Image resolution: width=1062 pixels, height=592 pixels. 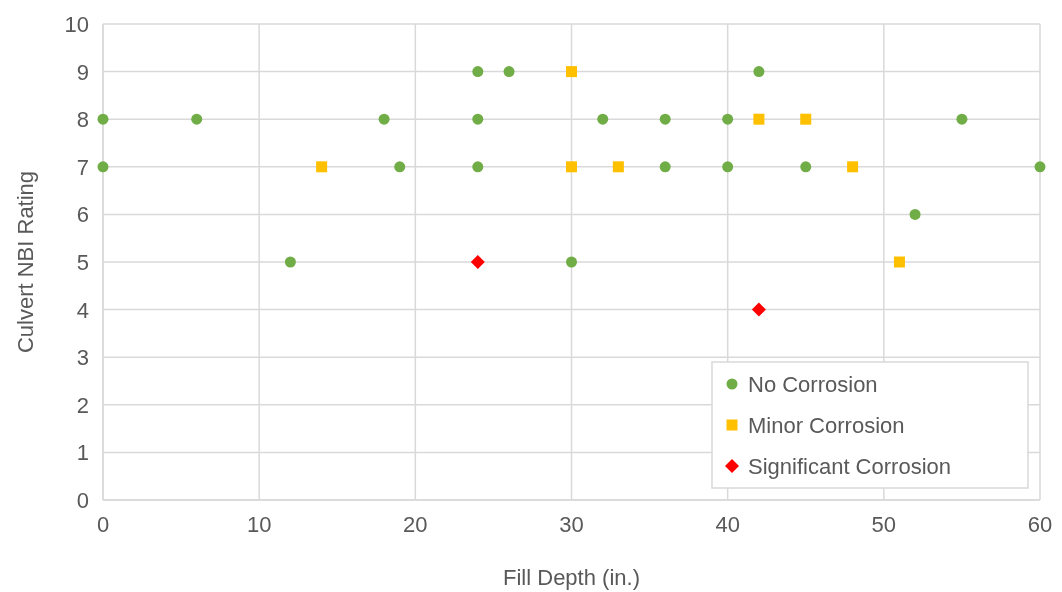 I want to click on legend-label: Significant Corrosion, so click(x=849, y=466).